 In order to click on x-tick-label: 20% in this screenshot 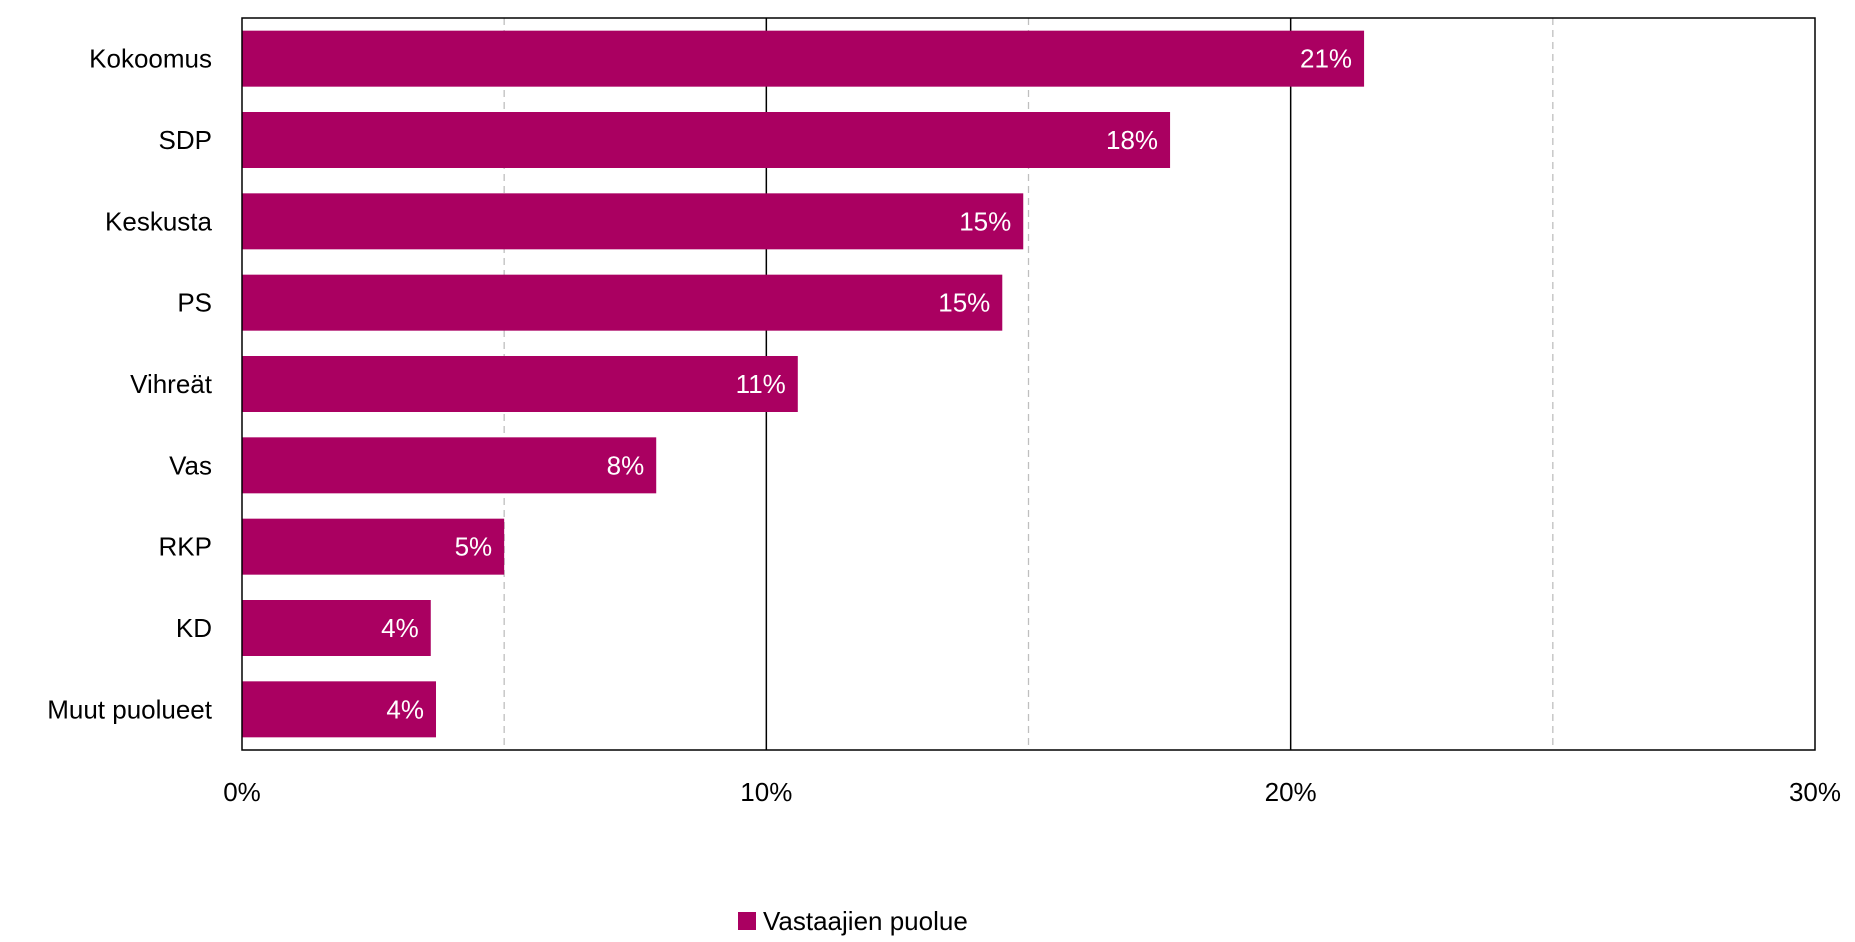, I will do `click(1291, 792)`.